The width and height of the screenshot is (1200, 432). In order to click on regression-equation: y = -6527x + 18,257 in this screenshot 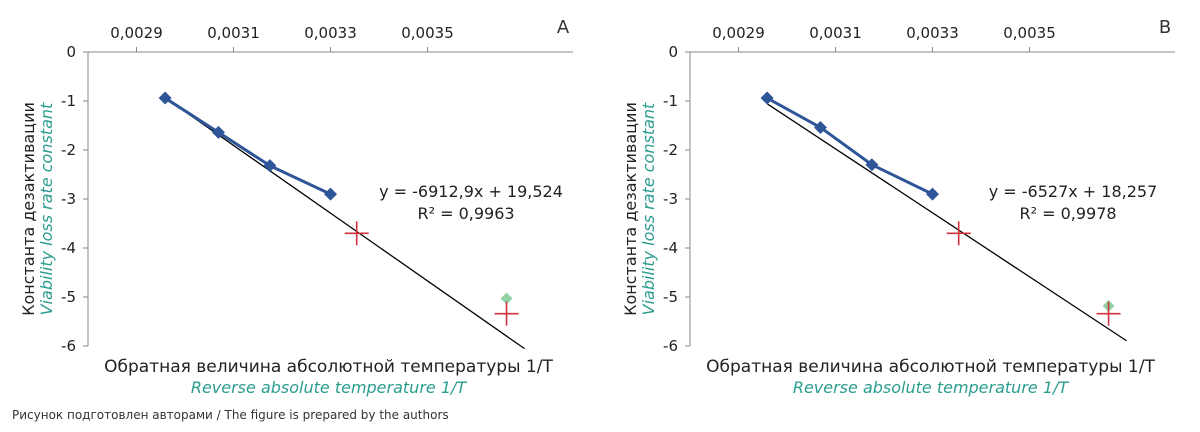, I will do `click(1073, 191)`.